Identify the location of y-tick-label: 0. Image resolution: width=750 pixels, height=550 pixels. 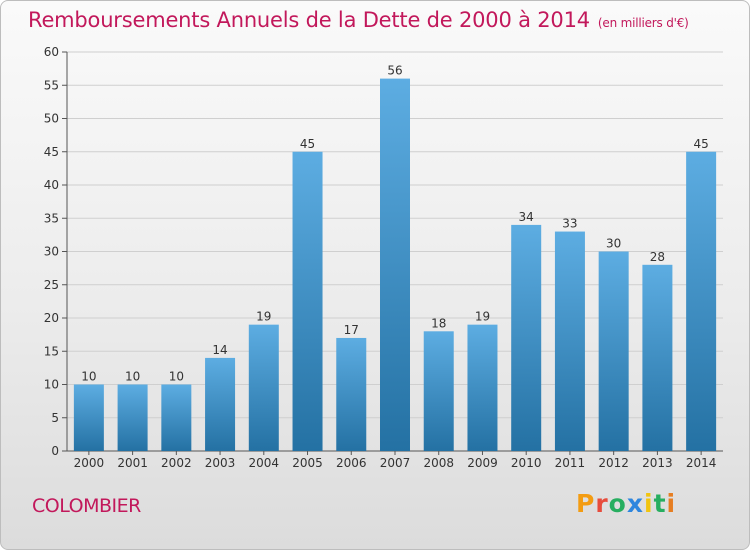
(55, 451).